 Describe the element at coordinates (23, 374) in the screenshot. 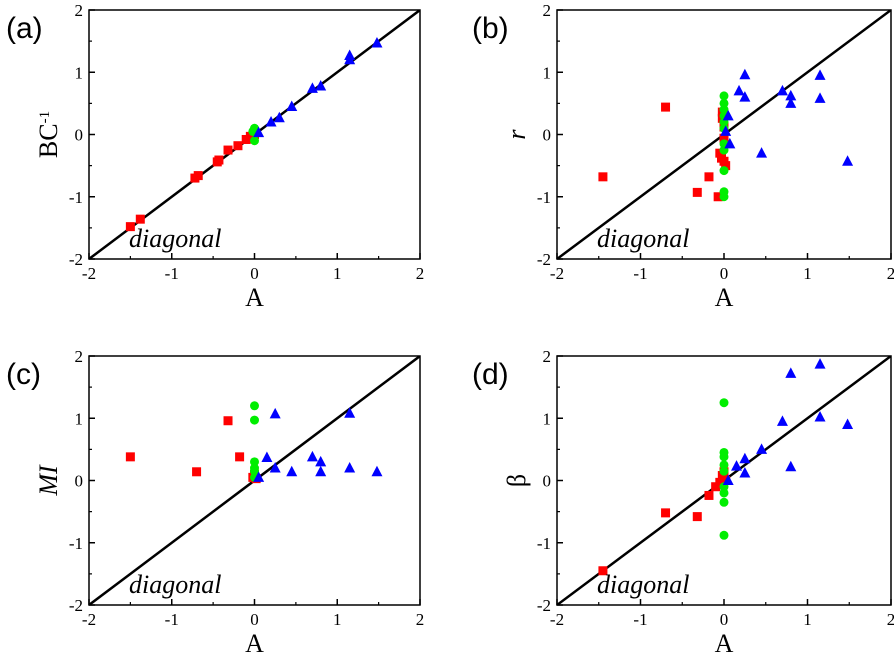

I see `panel-label: (c)` at that location.